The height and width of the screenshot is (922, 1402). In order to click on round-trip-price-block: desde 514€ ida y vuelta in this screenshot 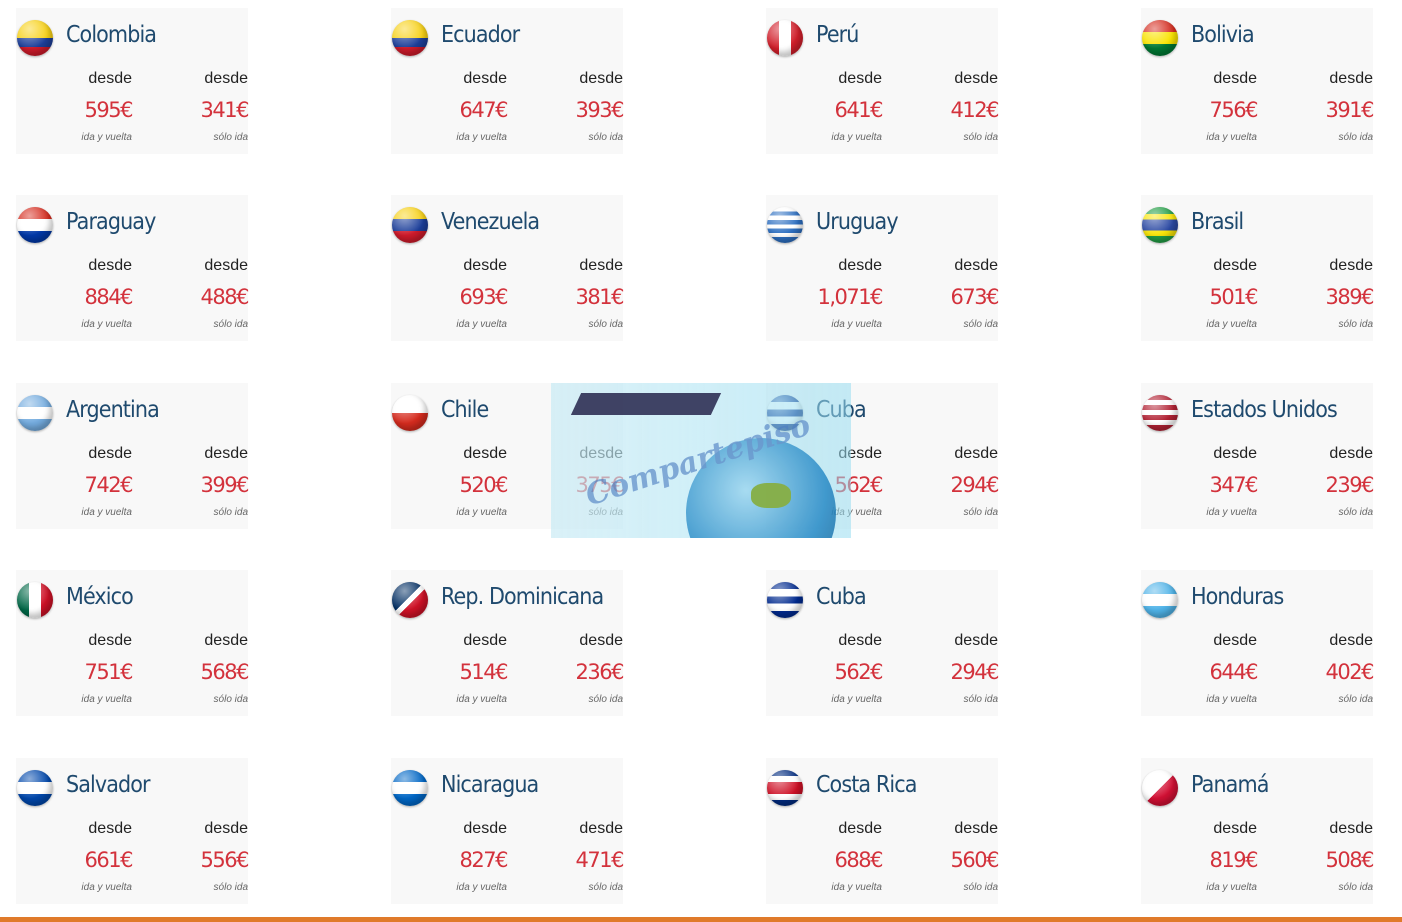, I will do `click(452, 668)`.